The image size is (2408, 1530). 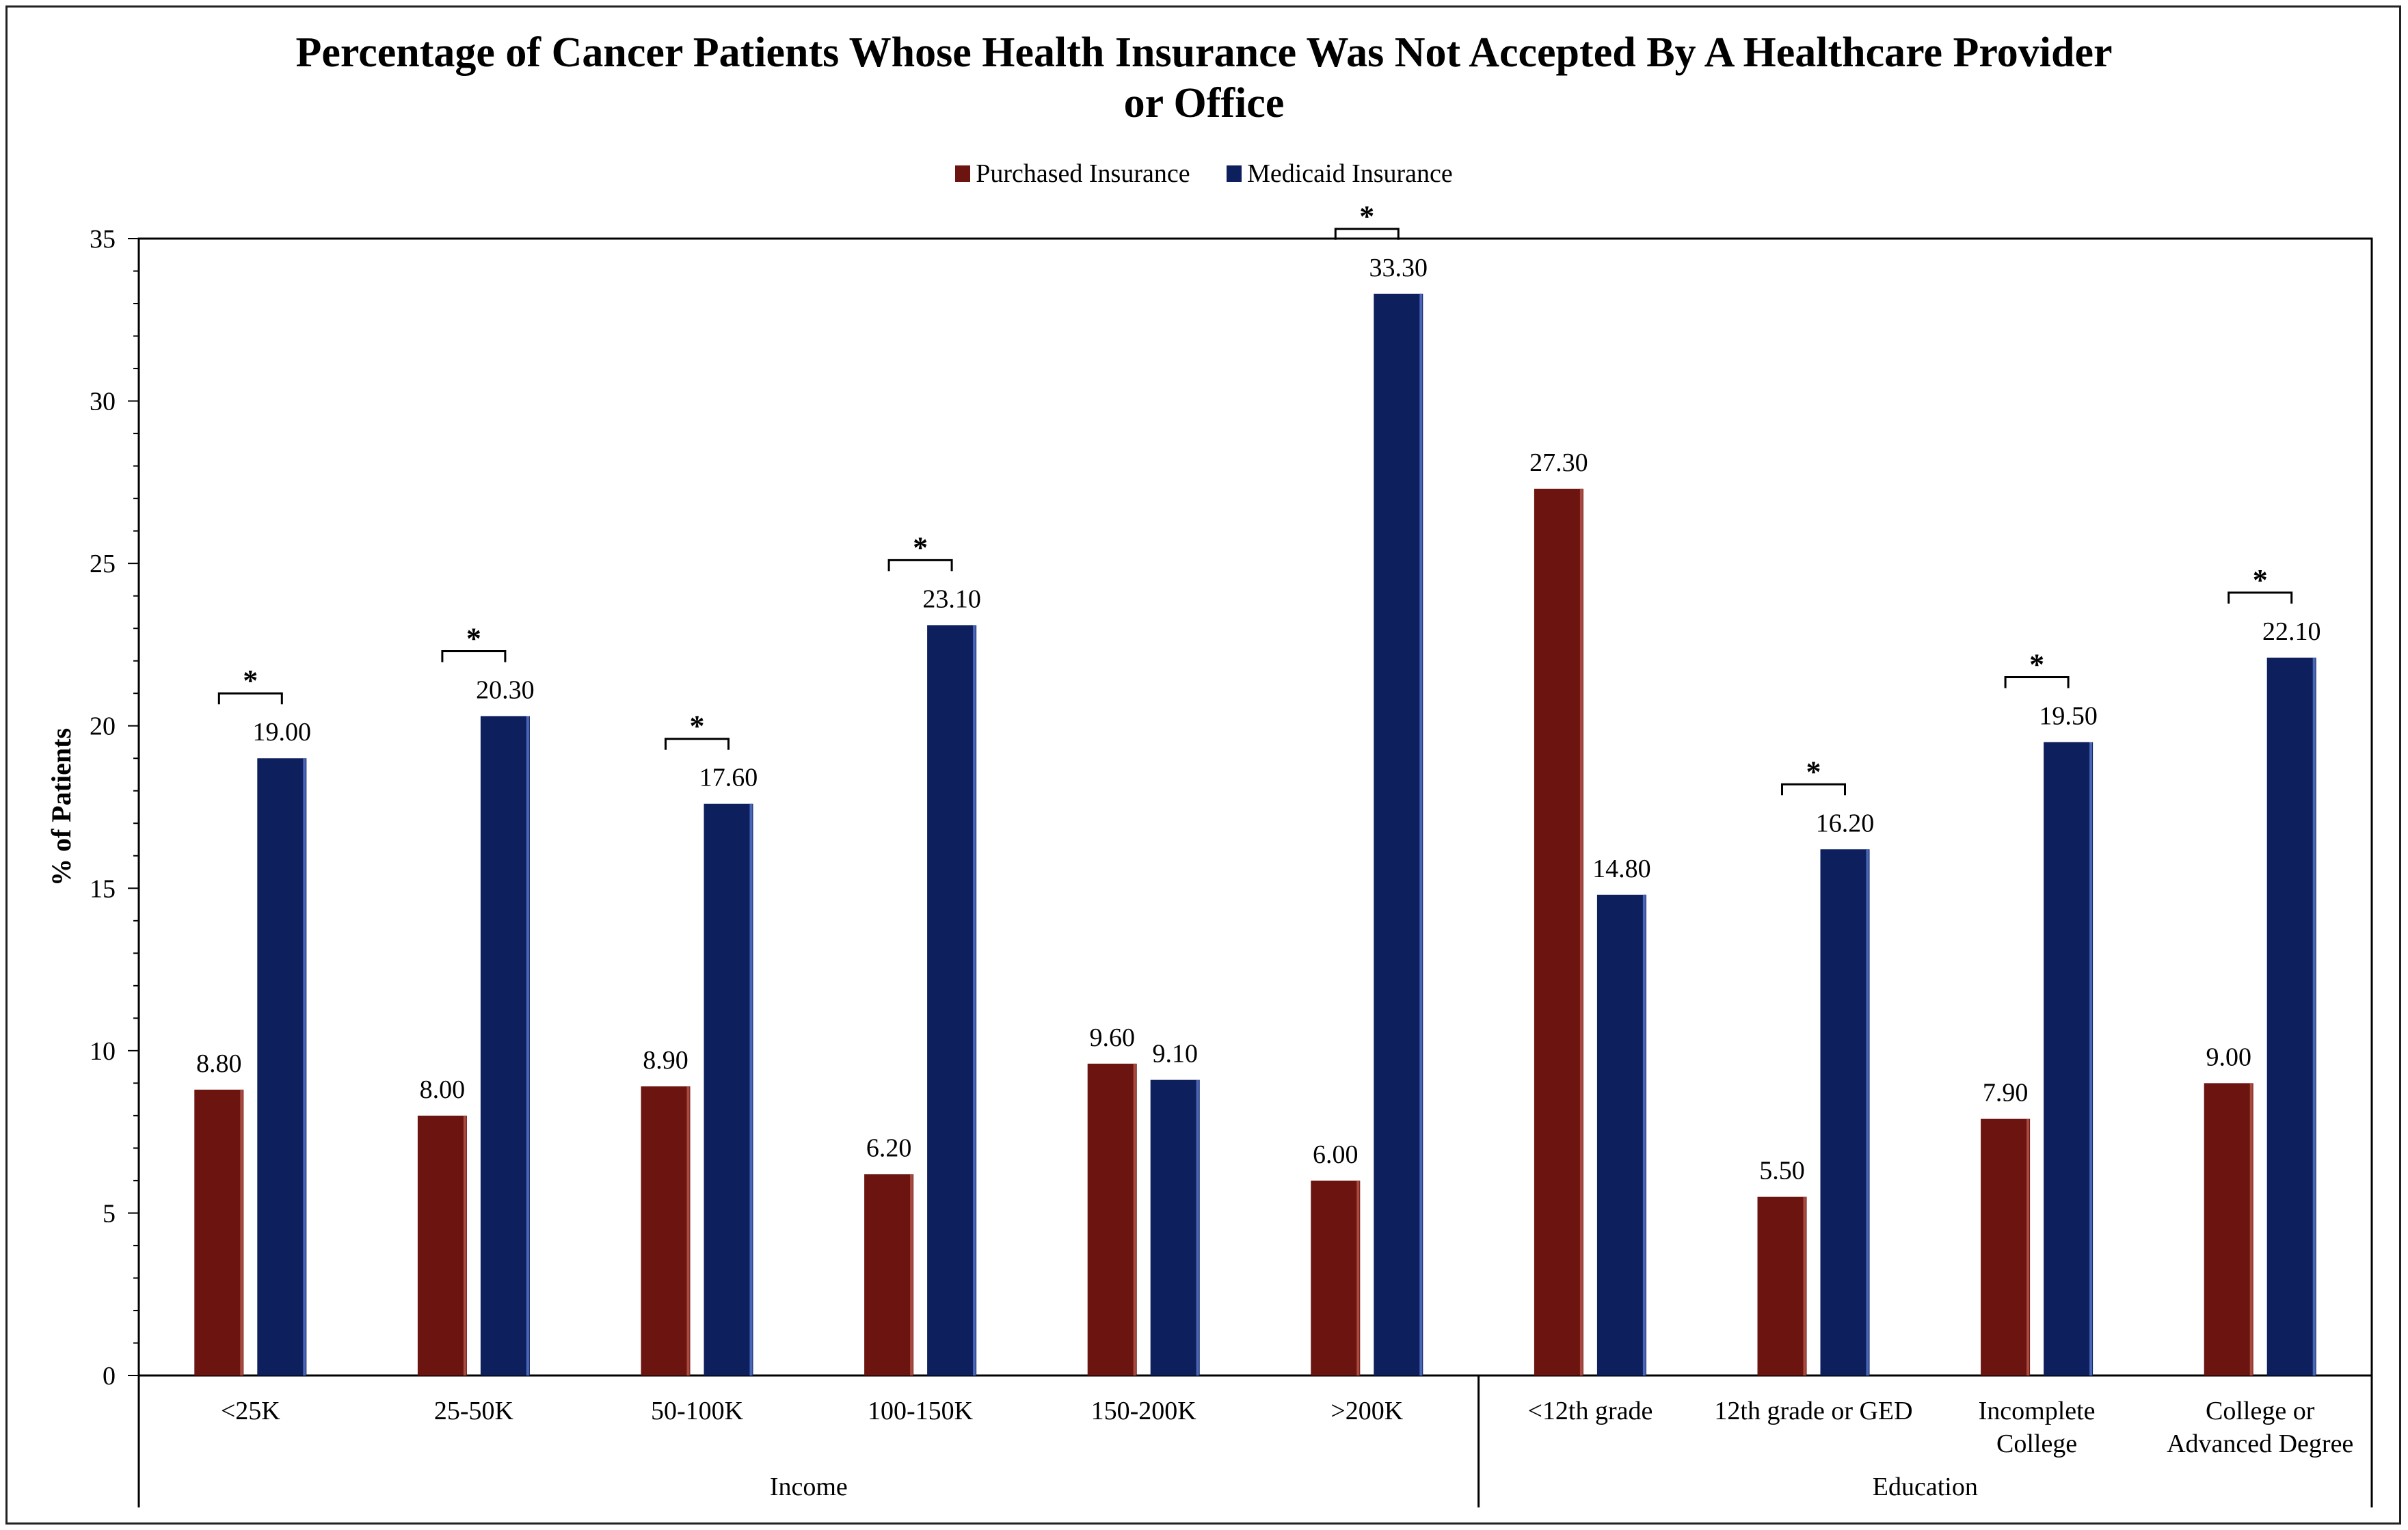 What do you see at coordinates (103, 1051) in the screenshot?
I see `y-tick-label: 10` at bounding box center [103, 1051].